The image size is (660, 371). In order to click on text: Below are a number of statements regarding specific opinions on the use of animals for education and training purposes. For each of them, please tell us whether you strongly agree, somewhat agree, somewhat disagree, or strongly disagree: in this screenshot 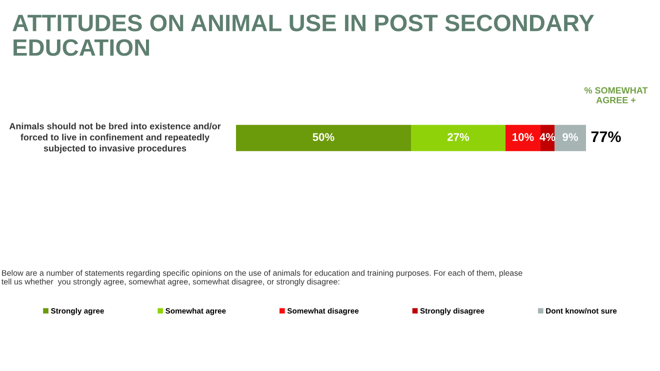, I will do `click(262, 278)`.